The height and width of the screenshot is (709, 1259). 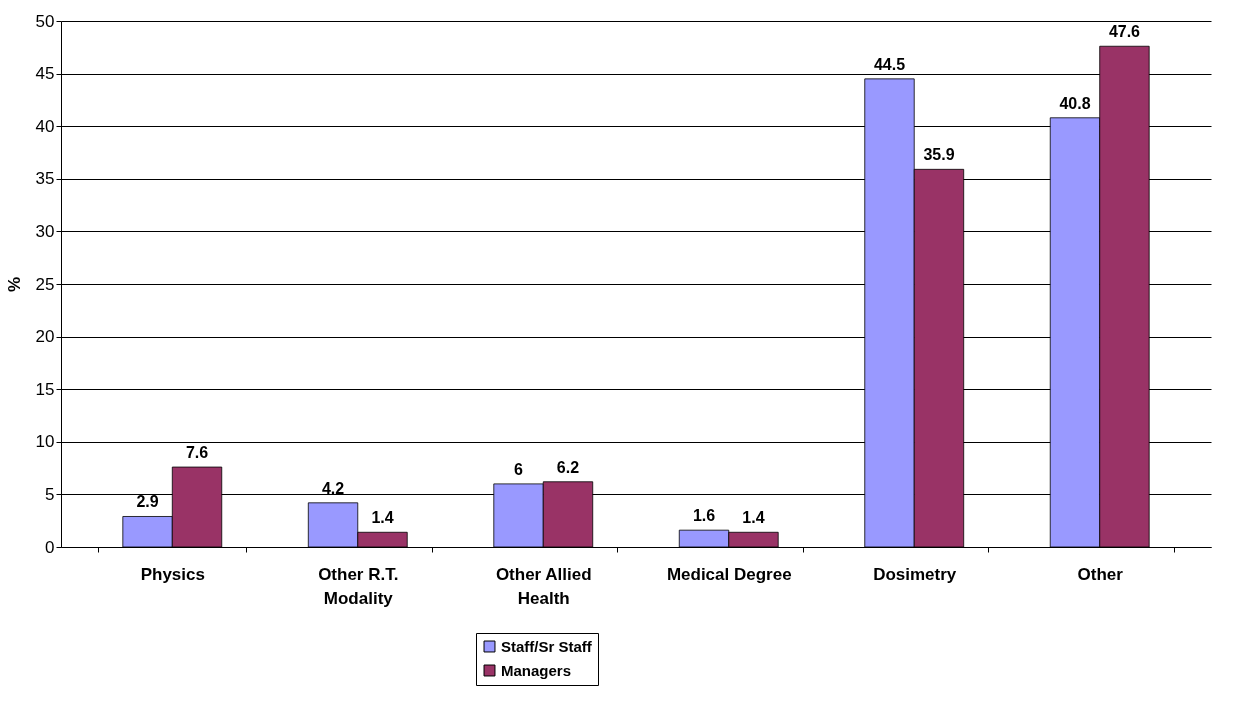 I want to click on y-tick-label: 25, so click(x=45, y=284).